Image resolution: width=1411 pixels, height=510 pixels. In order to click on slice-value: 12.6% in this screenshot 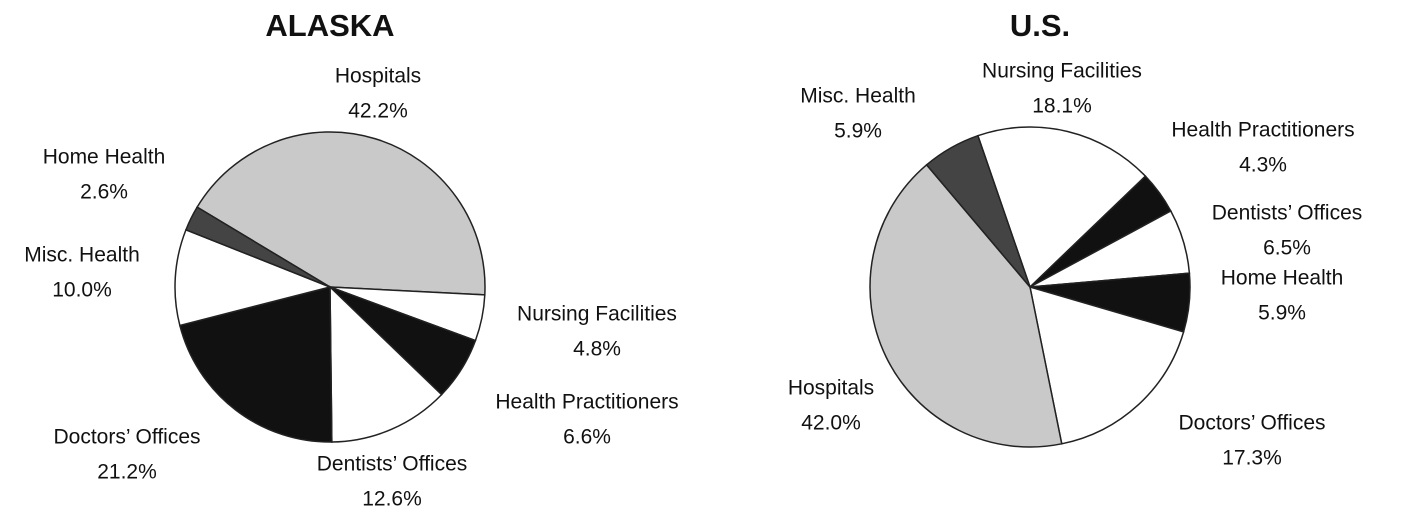, I will do `click(392, 499)`.